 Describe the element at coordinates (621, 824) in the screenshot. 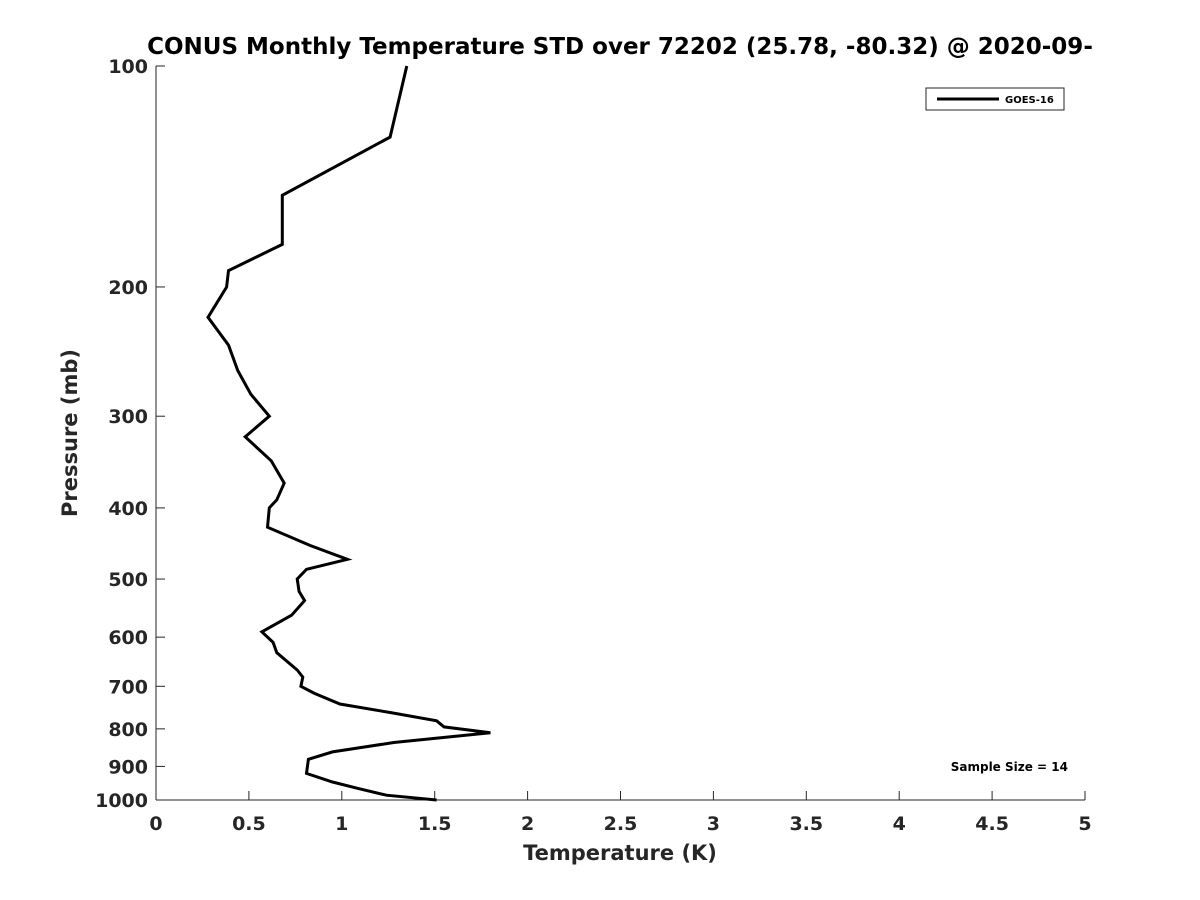

I see `x-tick-label: 2.5` at that location.